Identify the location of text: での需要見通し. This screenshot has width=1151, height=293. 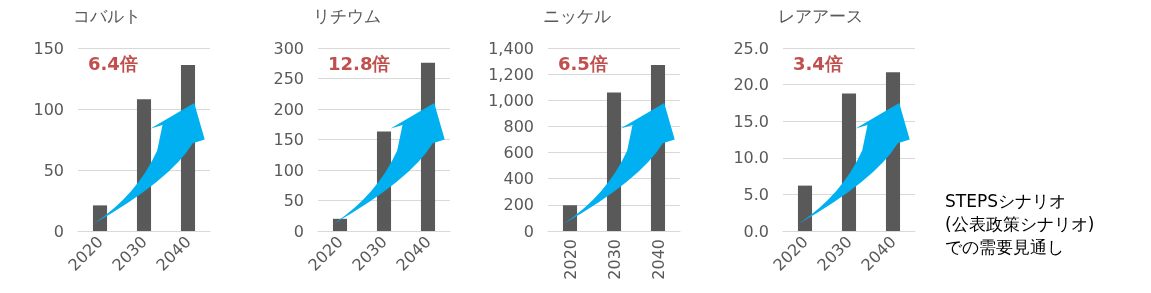
(1005, 247).